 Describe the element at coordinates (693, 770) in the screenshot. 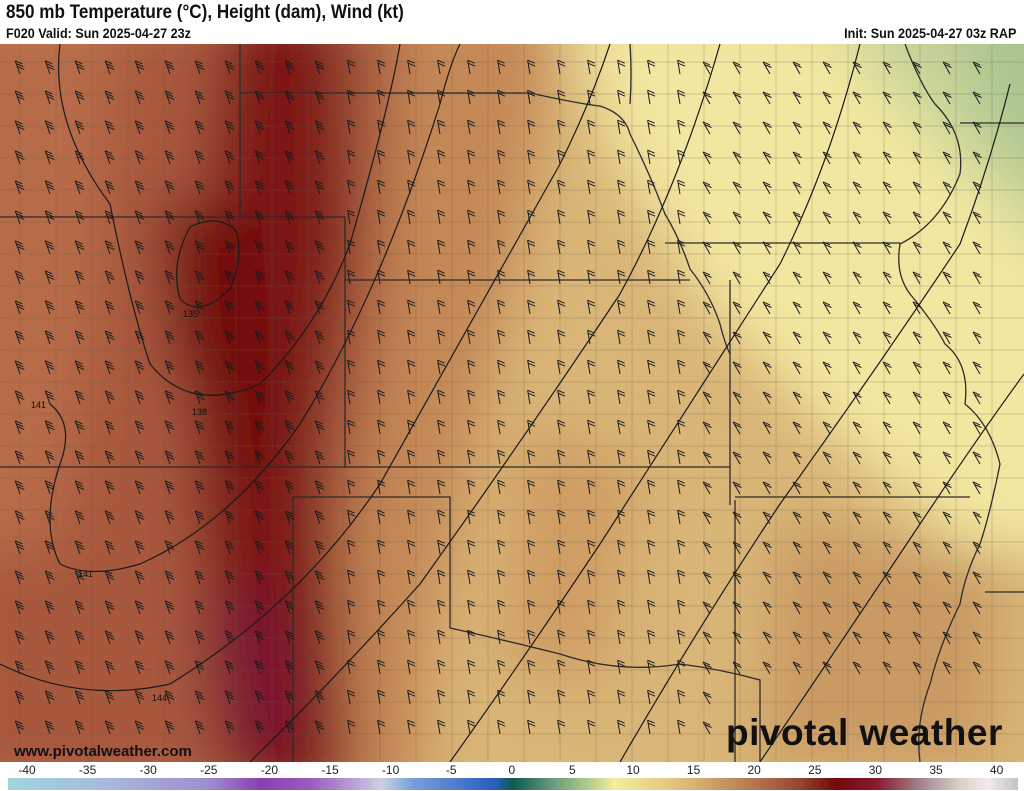

I see `colorbar-tick: 15` at that location.